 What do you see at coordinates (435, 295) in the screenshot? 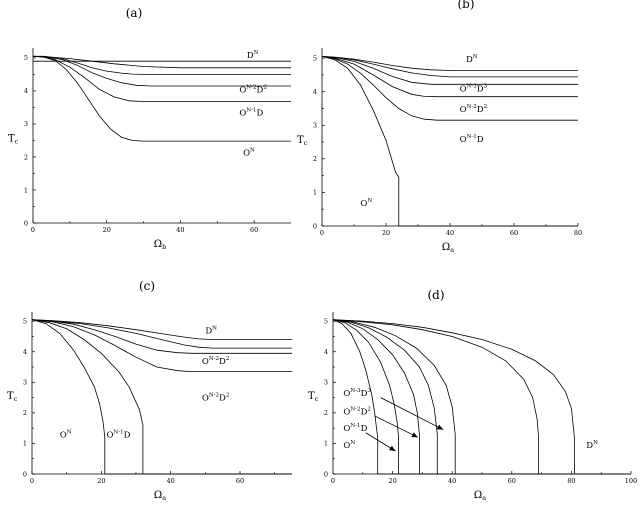
I see `chart-title: (d)` at bounding box center [435, 295].